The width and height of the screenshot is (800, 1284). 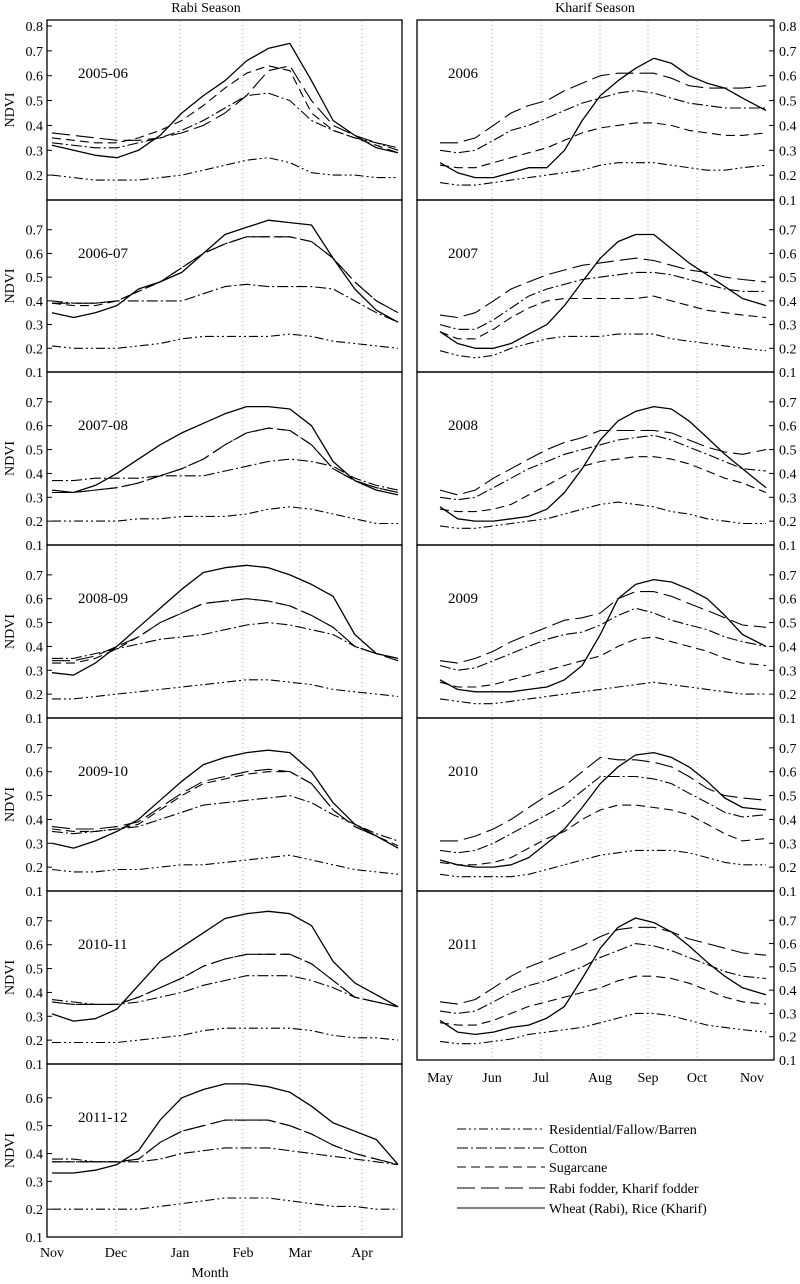 I want to click on panel-2010: 0.1 0.2 0.3 0.4 0.5 0.6 0.7 2010, so click(x=606, y=808).